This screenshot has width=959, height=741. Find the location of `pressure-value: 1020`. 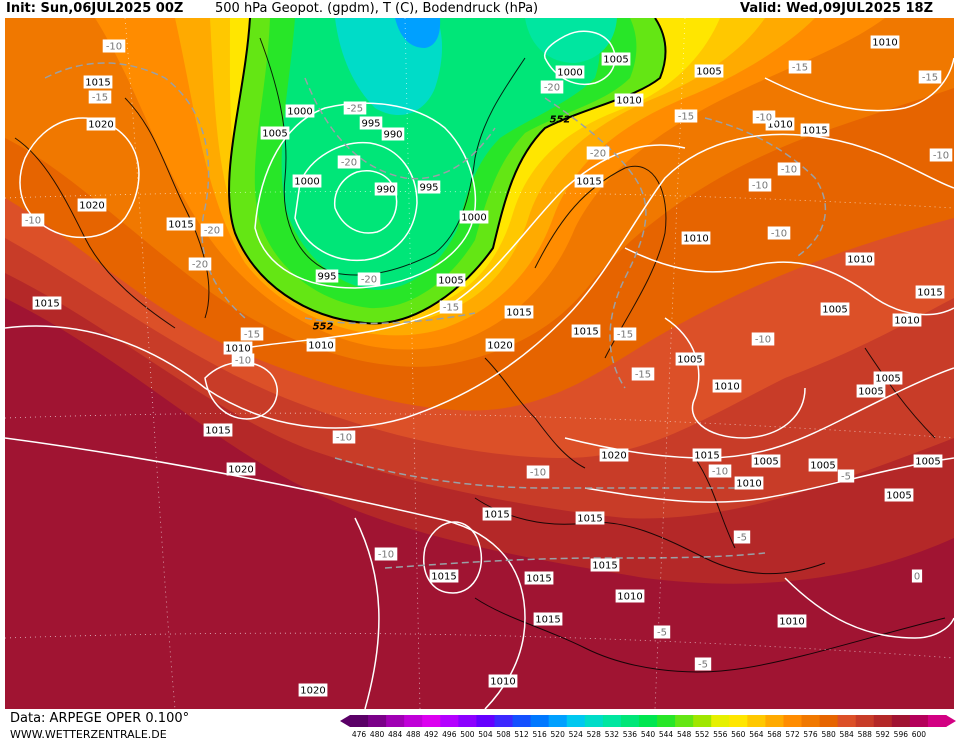

pressure-value: 1020 is located at coordinates (100, 125).